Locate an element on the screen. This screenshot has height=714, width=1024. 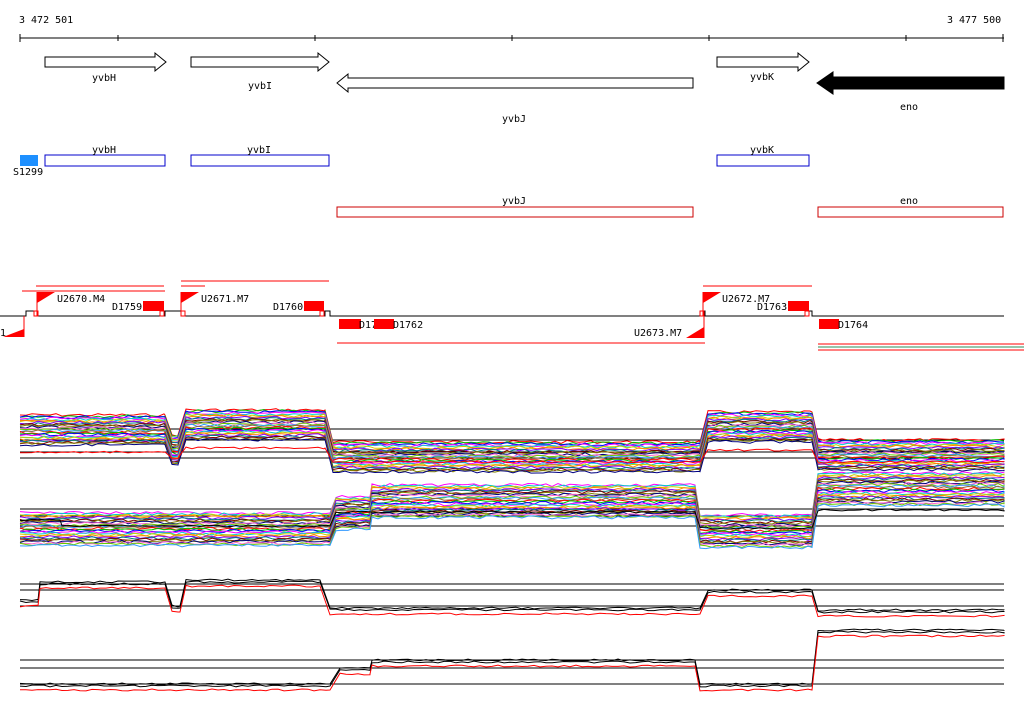
coordinate-ruler: 3 472 501 3 477 500 is located at coordinates (511, 28).